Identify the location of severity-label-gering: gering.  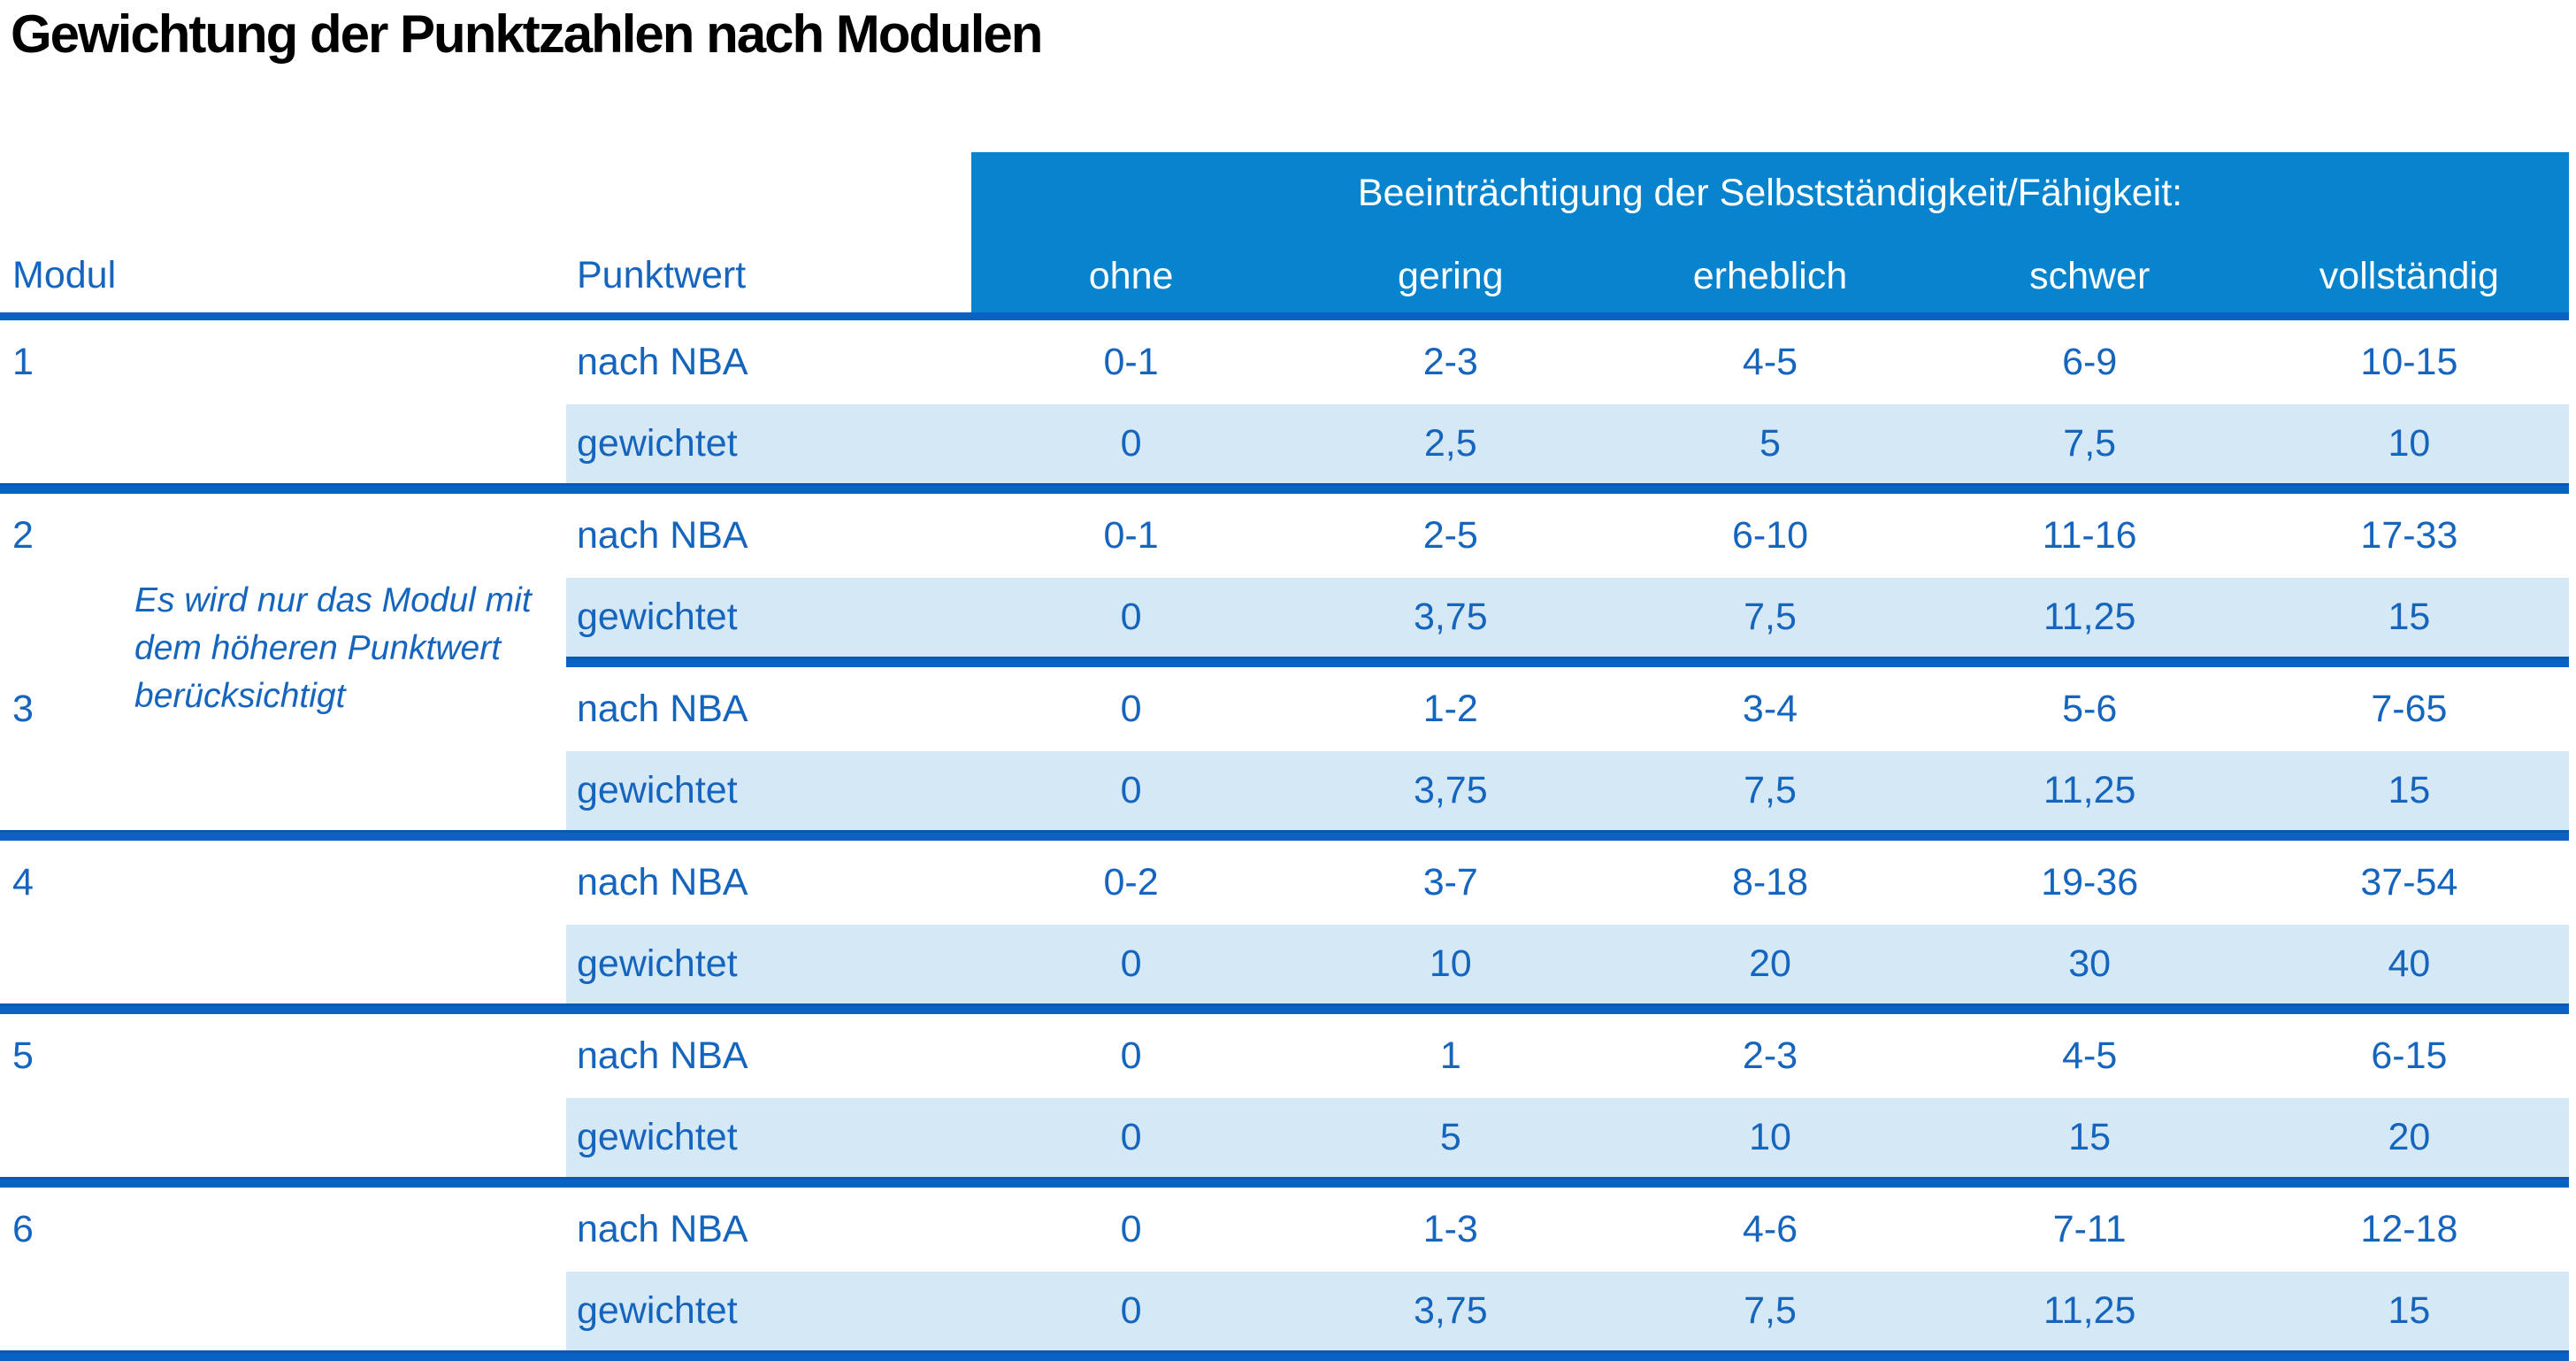
(1451, 276).